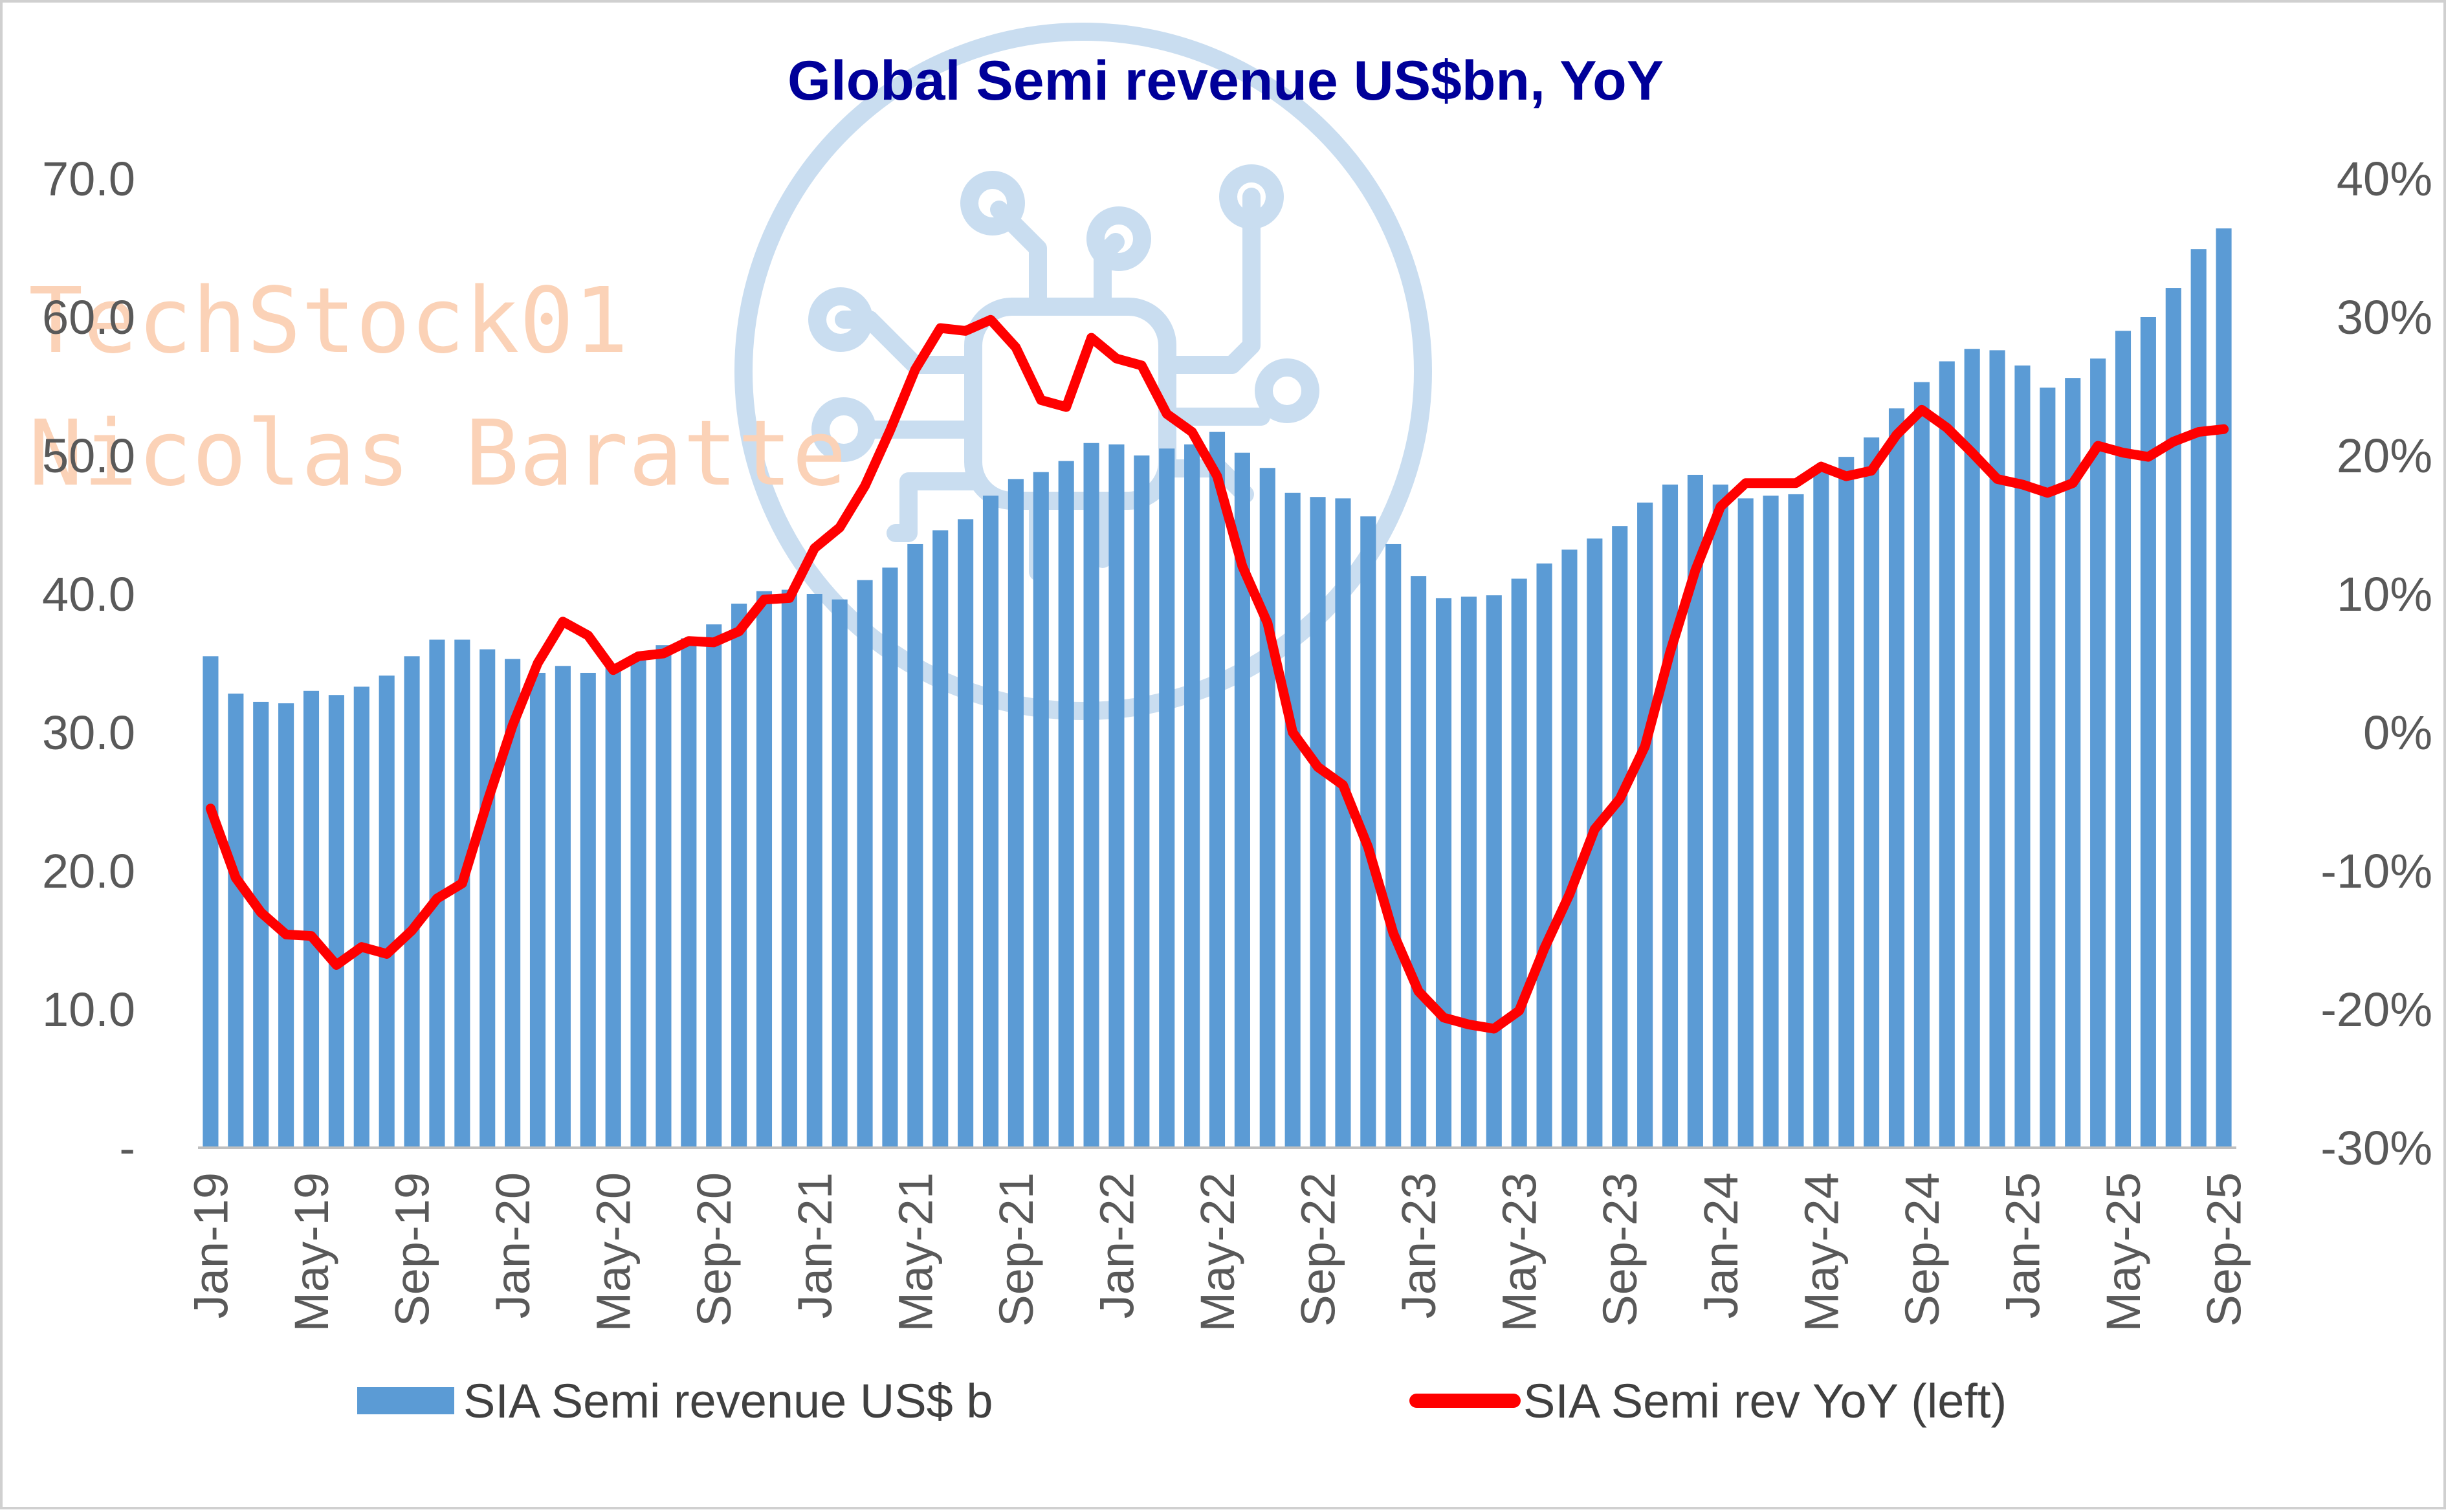 The image size is (2446, 1512). Describe the element at coordinates (1016, 1249) in the screenshot. I see `x-tick-label: Sep-21` at that location.